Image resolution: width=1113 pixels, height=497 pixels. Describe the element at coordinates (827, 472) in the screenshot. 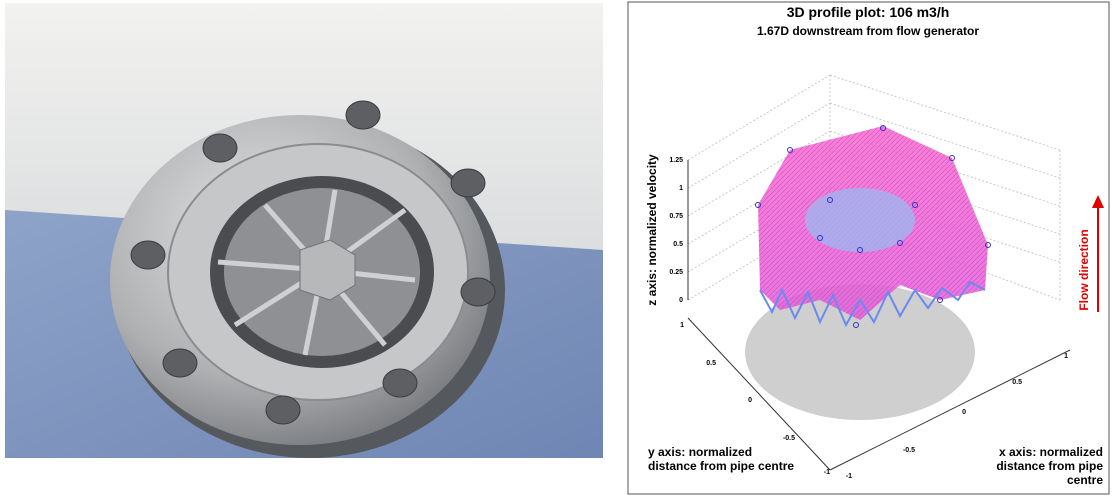

I see `y-tick-label: -1` at that location.